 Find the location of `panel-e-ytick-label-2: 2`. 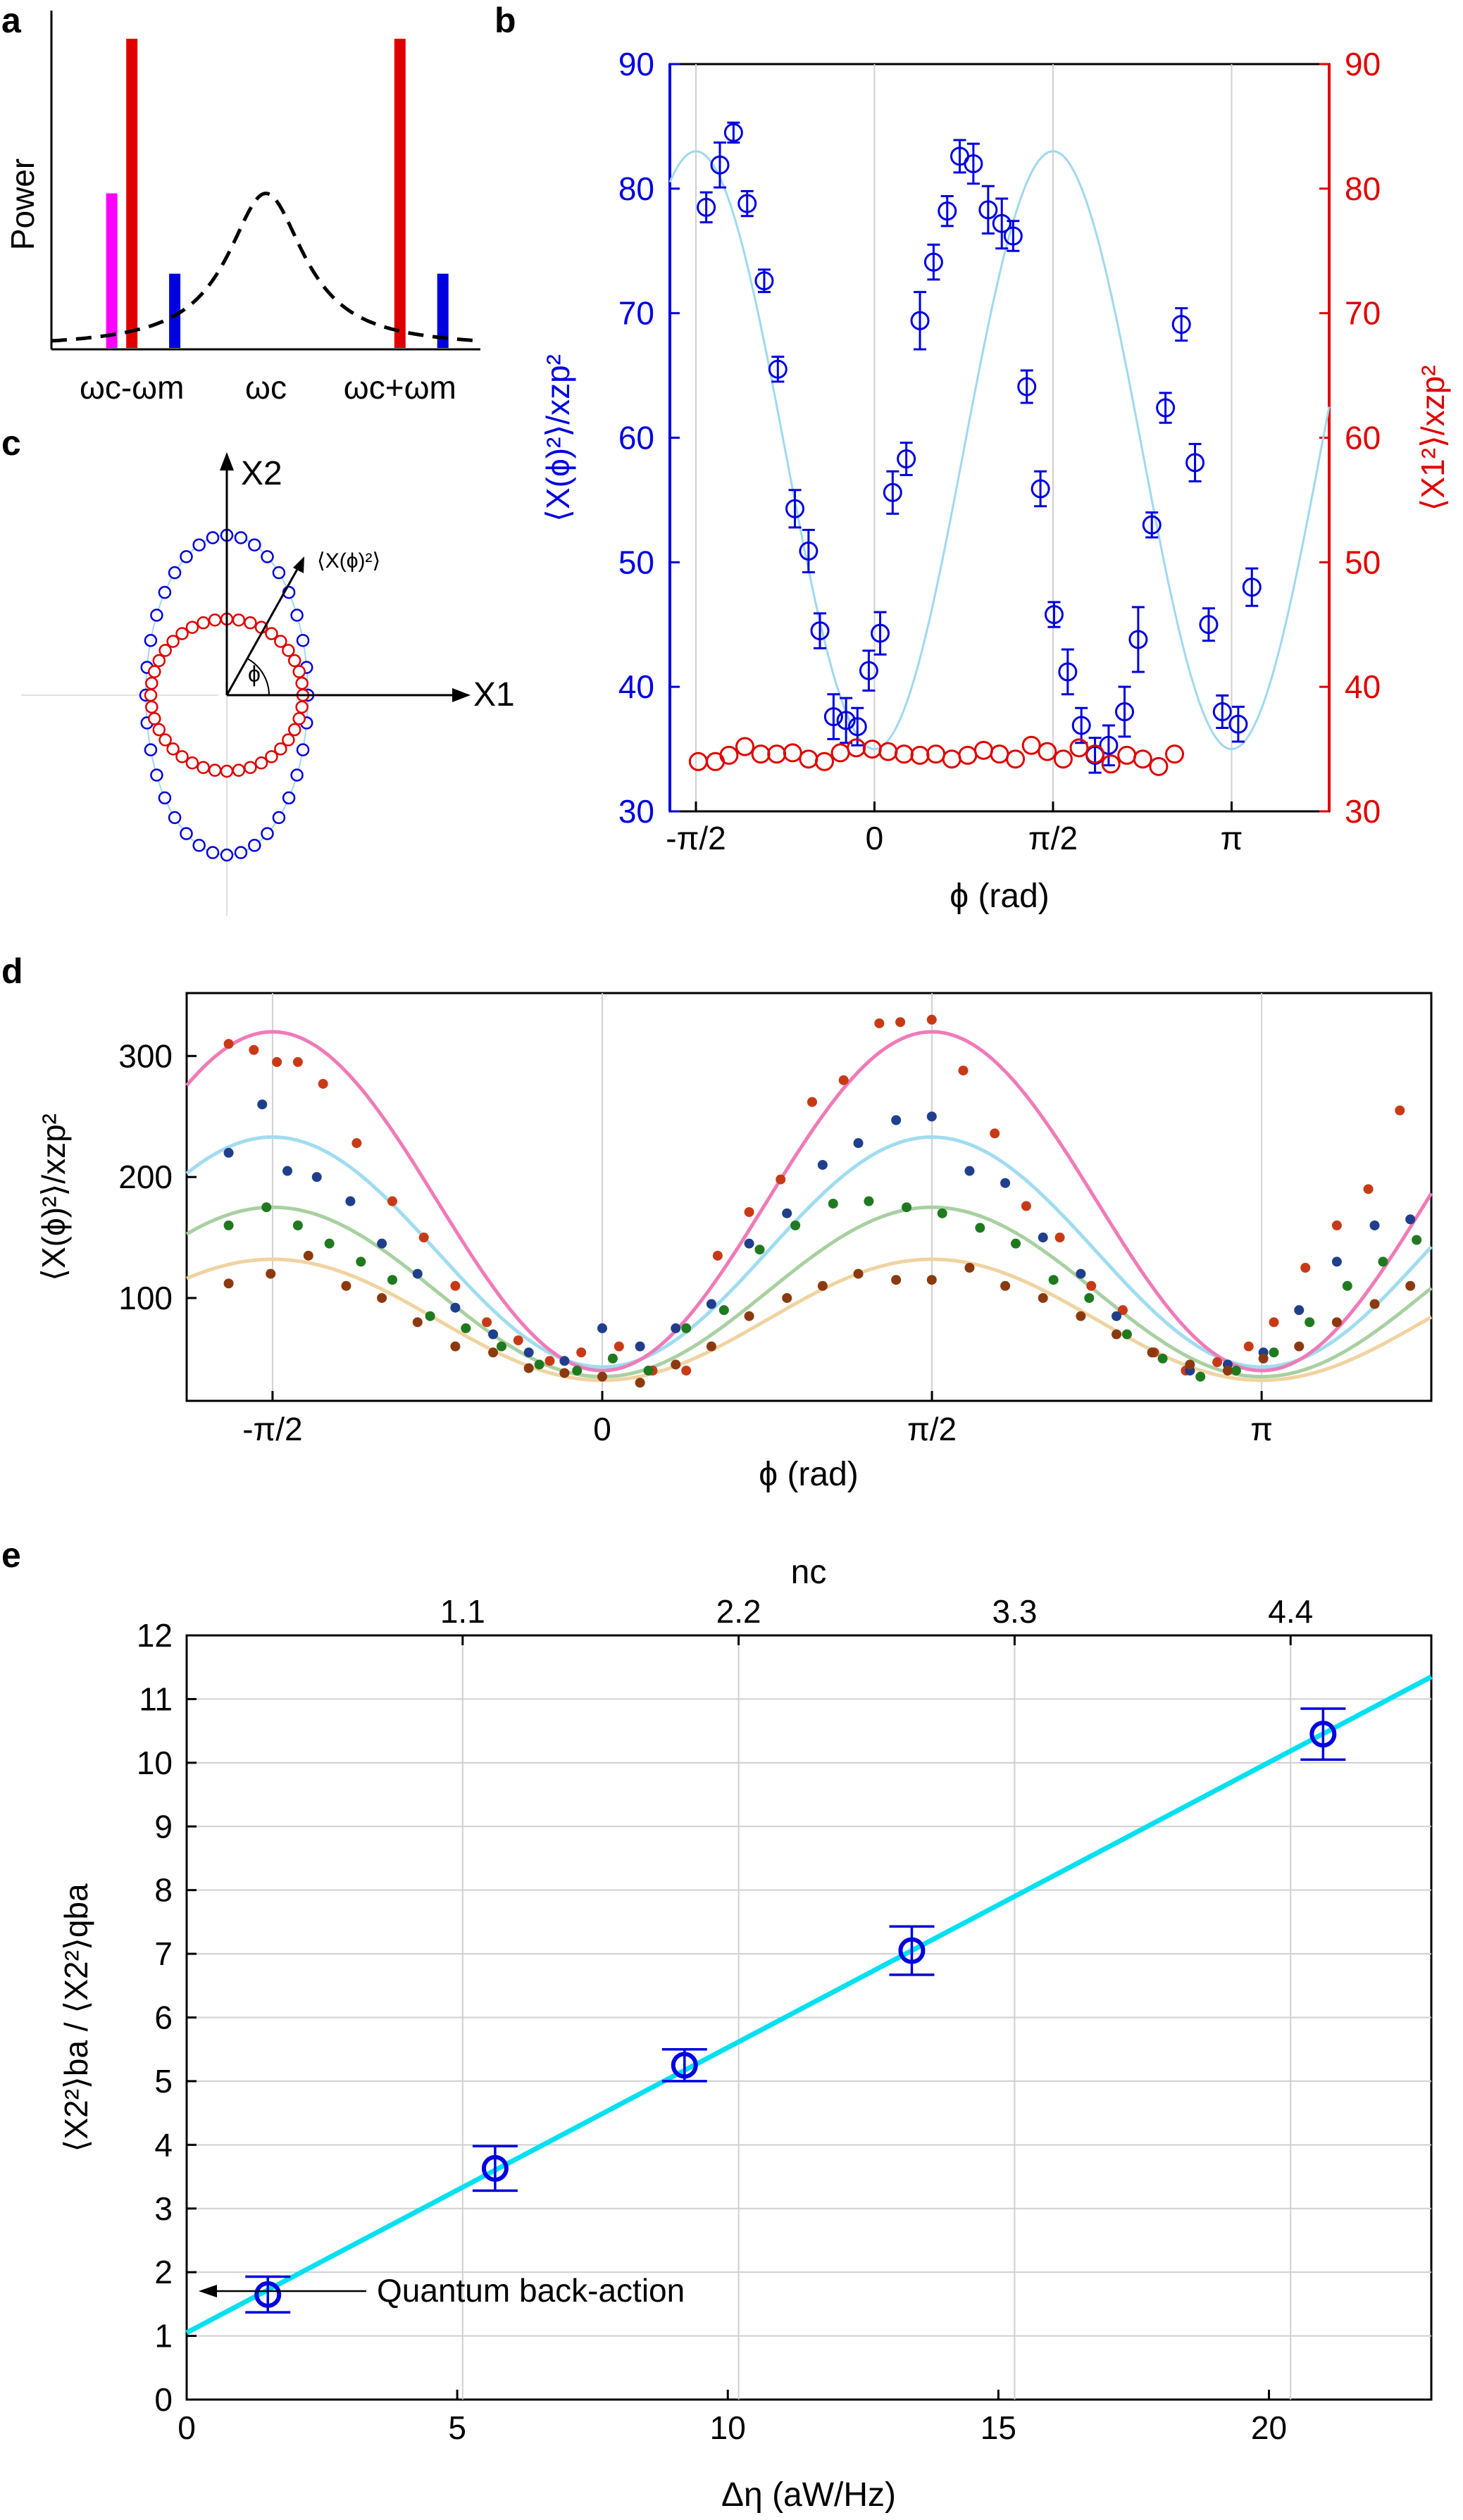

panel-e-ytick-label-2: 2 is located at coordinates (163, 2272).